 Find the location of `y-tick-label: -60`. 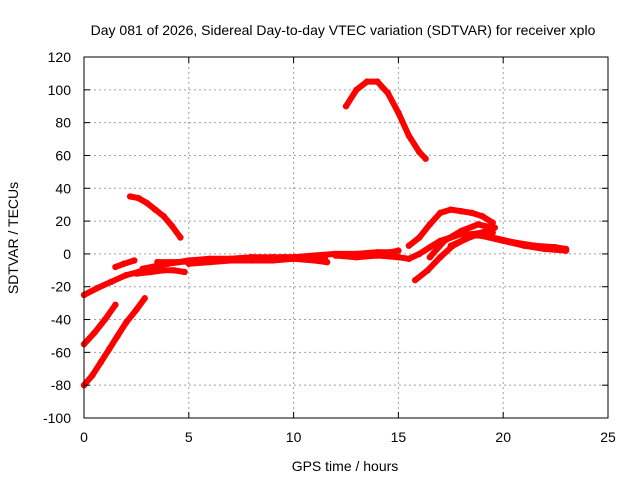

y-tick-label: -60 is located at coordinates (61, 352).